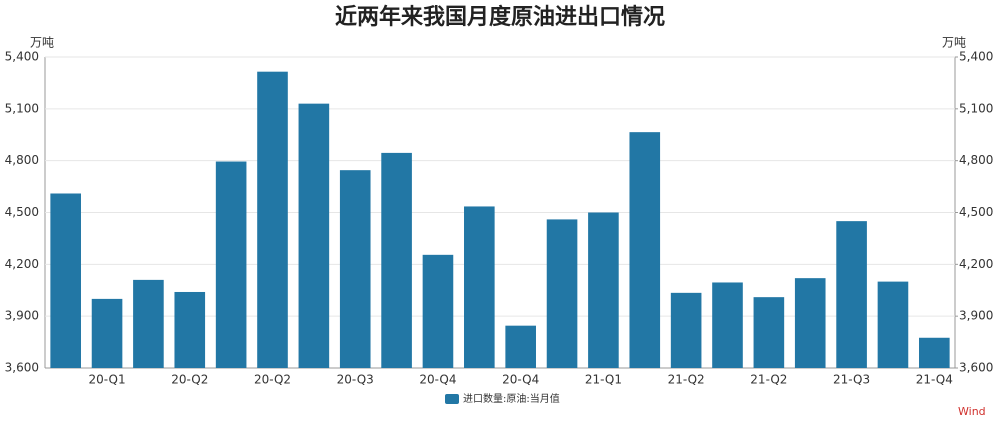 The height and width of the screenshot is (422, 1000). What do you see at coordinates (22, 160) in the screenshot?
I see `y-tick-label: 4,800` at bounding box center [22, 160].